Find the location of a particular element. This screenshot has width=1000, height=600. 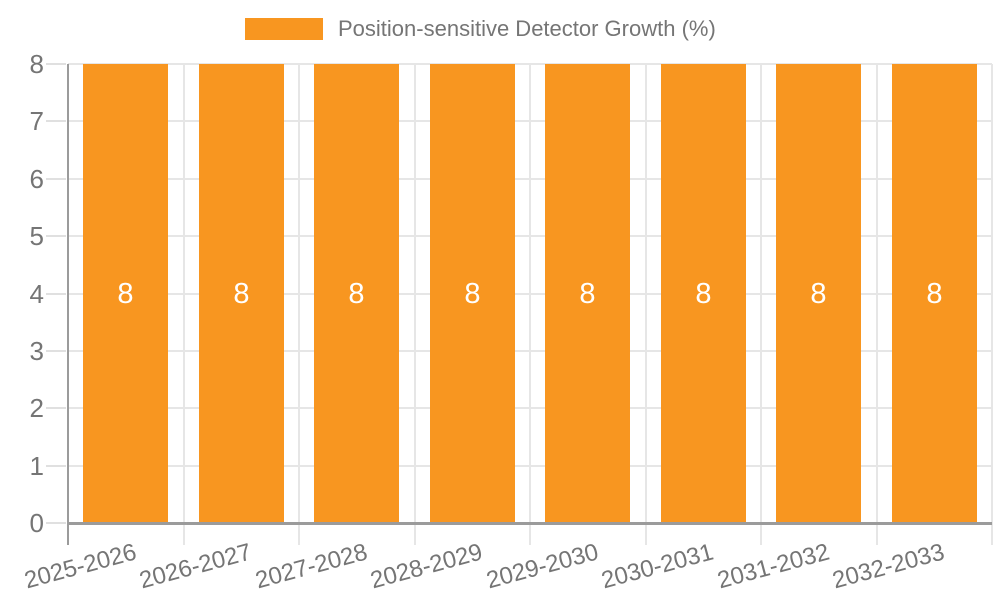

y-axis-tick-label: 3 is located at coordinates (36, 351).